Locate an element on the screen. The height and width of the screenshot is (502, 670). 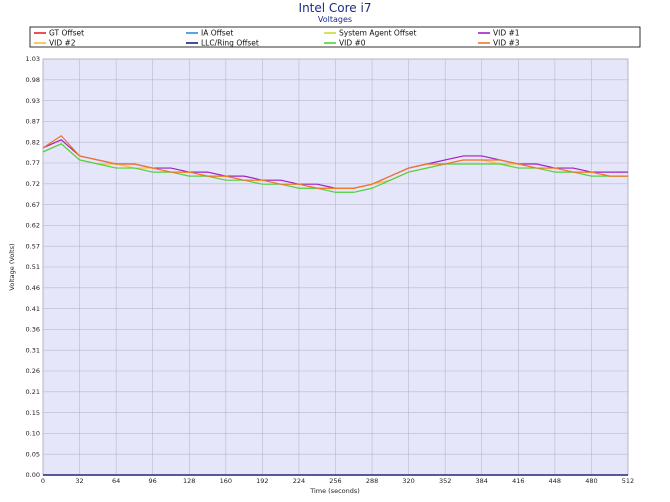
chart-title: Intel Core i7 is located at coordinates (335, 8).